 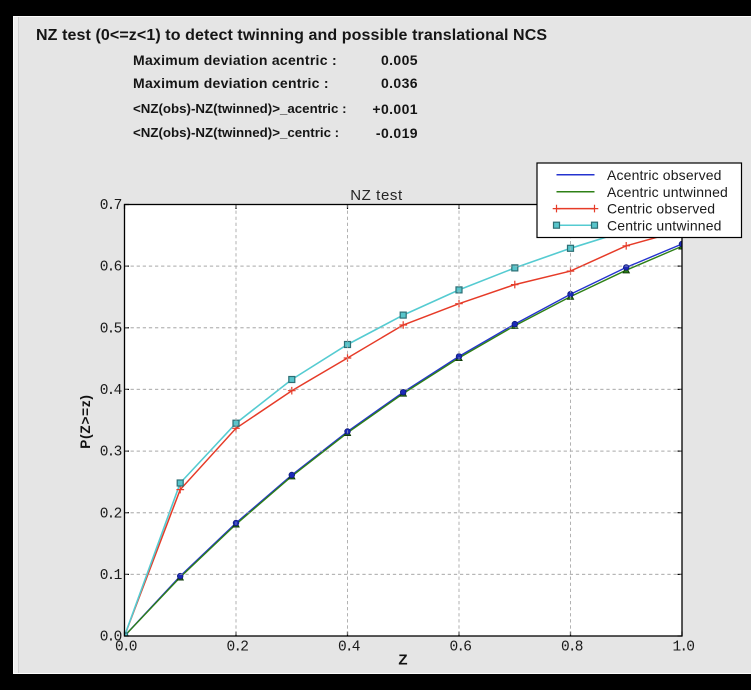 I want to click on svg-text: Z, so click(x=402, y=660).